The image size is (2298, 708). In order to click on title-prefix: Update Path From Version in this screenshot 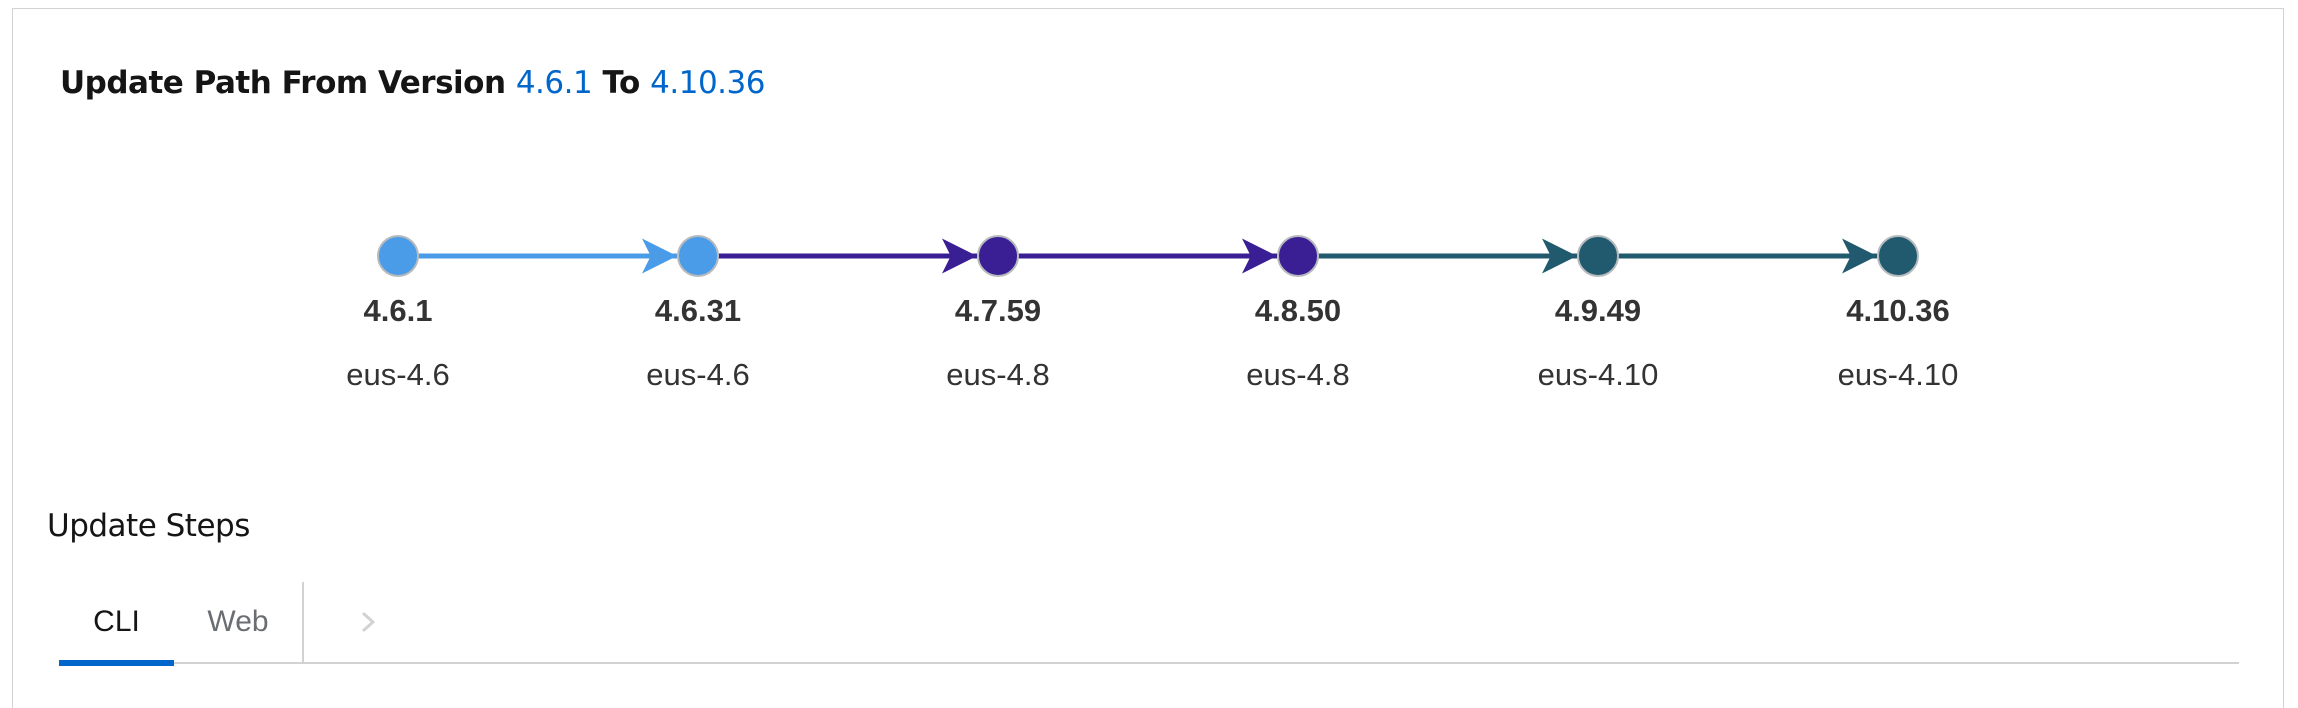, I will do `click(283, 83)`.